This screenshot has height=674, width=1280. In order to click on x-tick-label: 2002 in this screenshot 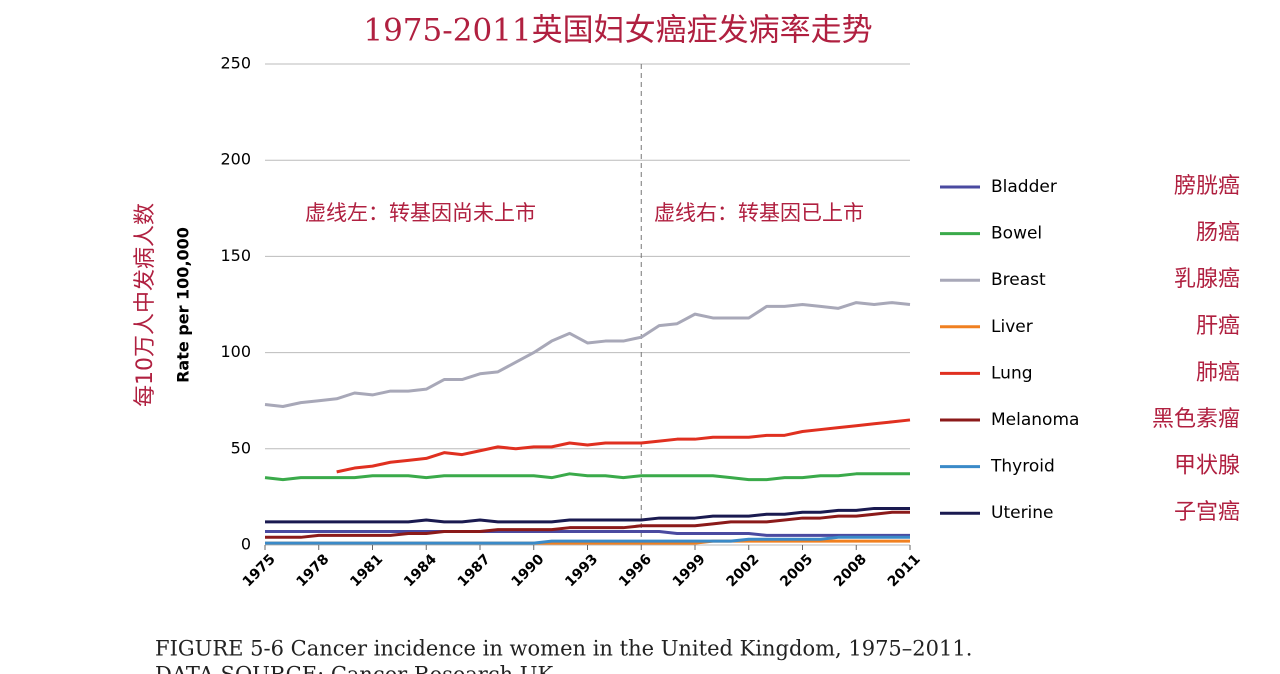, I will do `click(743, 570)`.